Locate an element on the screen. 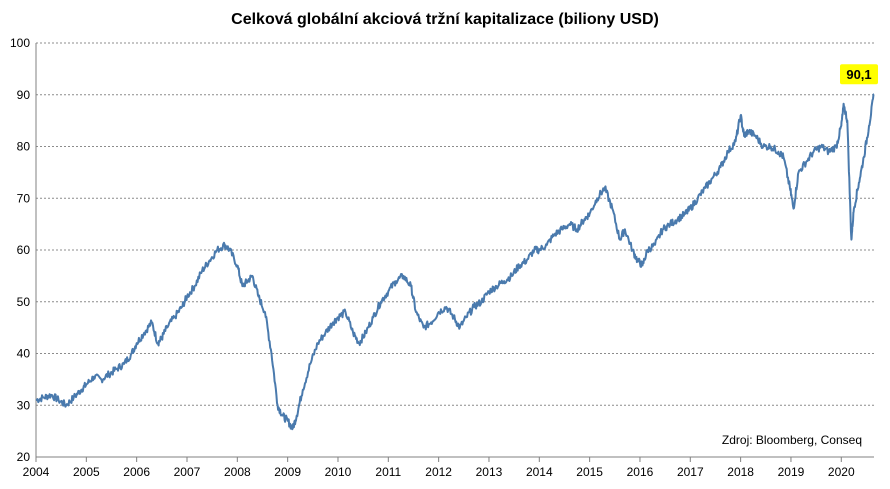 Image resolution: width=890 pixels, height=489 pixels. x-tick-label: 2014 is located at coordinates (539, 472).